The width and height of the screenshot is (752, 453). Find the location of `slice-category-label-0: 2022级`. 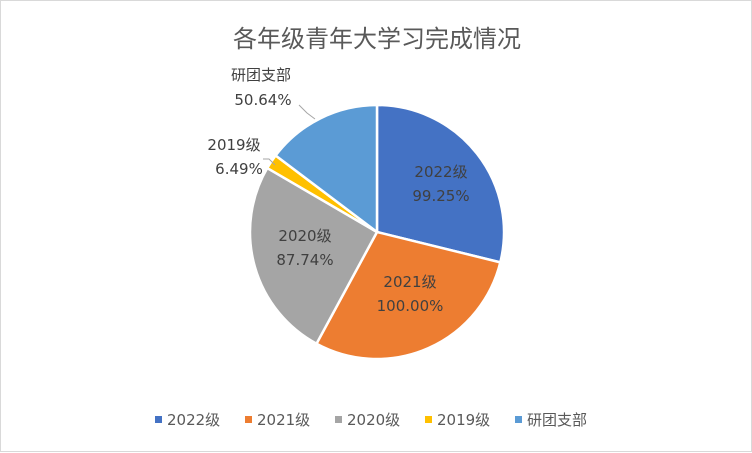

slice-category-label-0: 2022级 is located at coordinates (440, 172).